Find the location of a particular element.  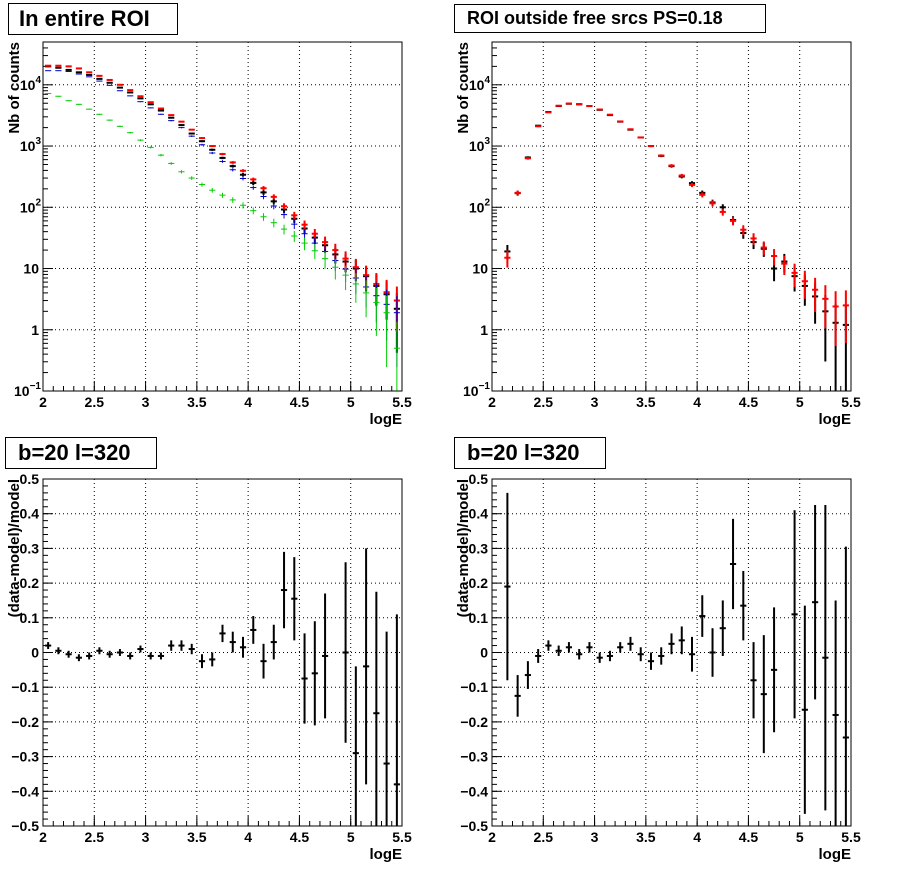

x-tick-label: 2 is located at coordinates (492, 837).